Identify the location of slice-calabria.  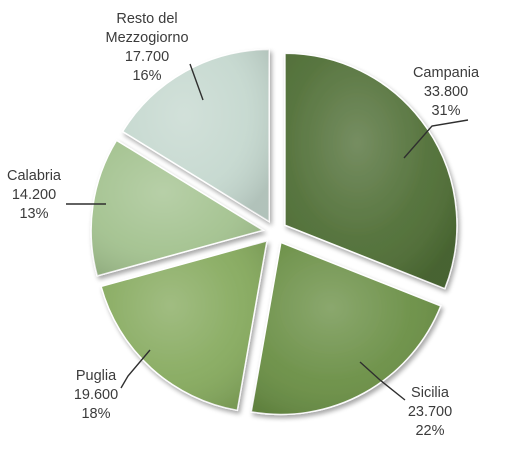
(177, 208).